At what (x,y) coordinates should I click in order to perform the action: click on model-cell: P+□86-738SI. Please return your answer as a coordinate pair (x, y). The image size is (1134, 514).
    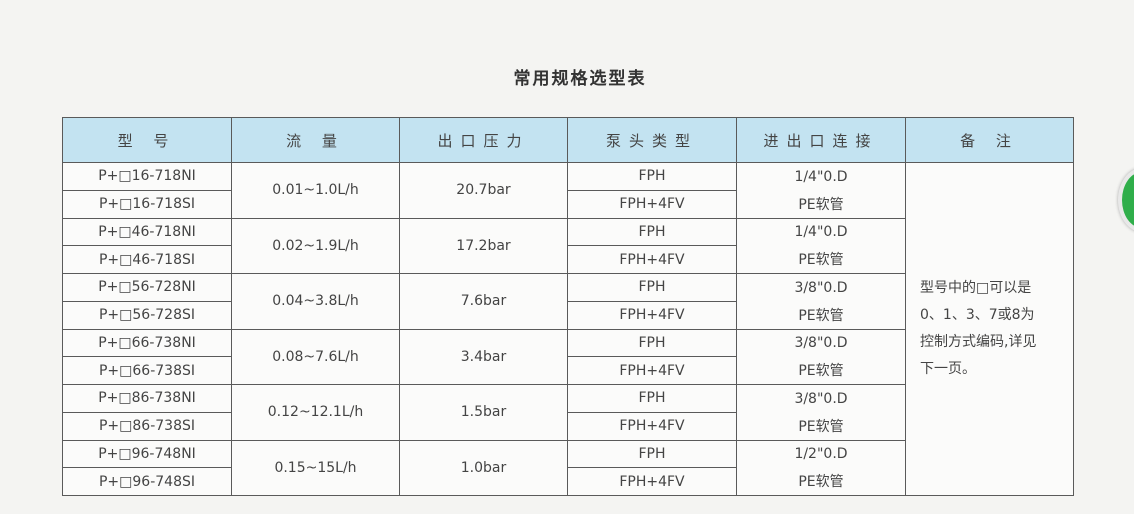
    Looking at the image, I should click on (147, 426).